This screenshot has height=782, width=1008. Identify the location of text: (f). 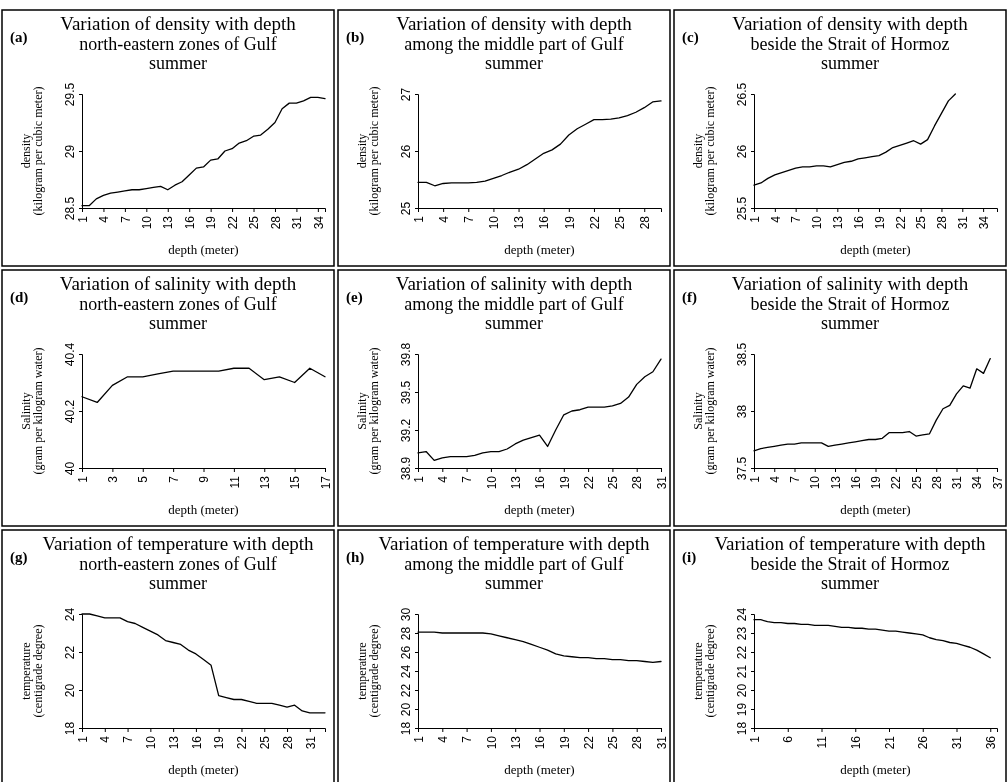
(689, 297).